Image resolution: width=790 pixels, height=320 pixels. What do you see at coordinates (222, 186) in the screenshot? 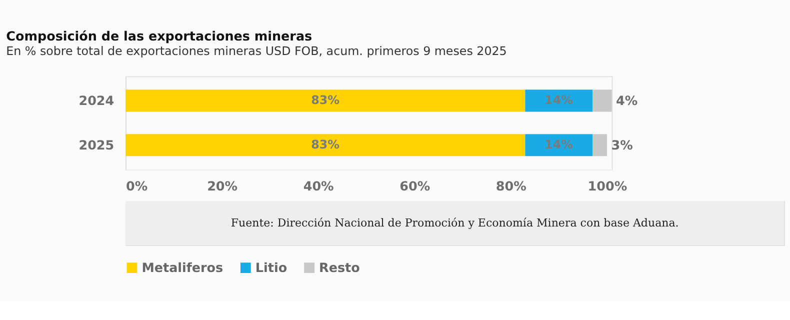
I see `x-tick-label: 20%` at bounding box center [222, 186].